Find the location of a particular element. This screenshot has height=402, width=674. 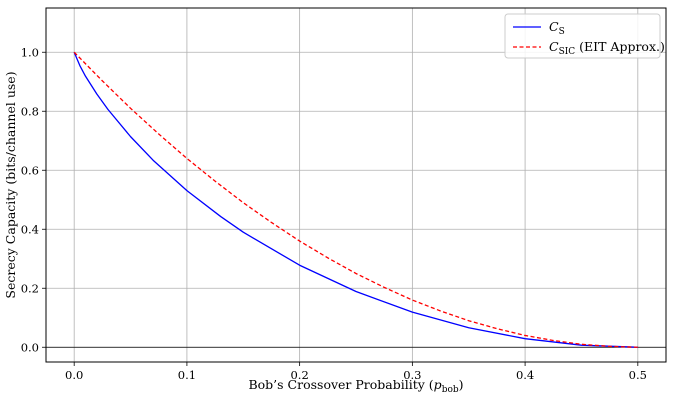

y-tick-label: 0.8 is located at coordinates (30, 111).